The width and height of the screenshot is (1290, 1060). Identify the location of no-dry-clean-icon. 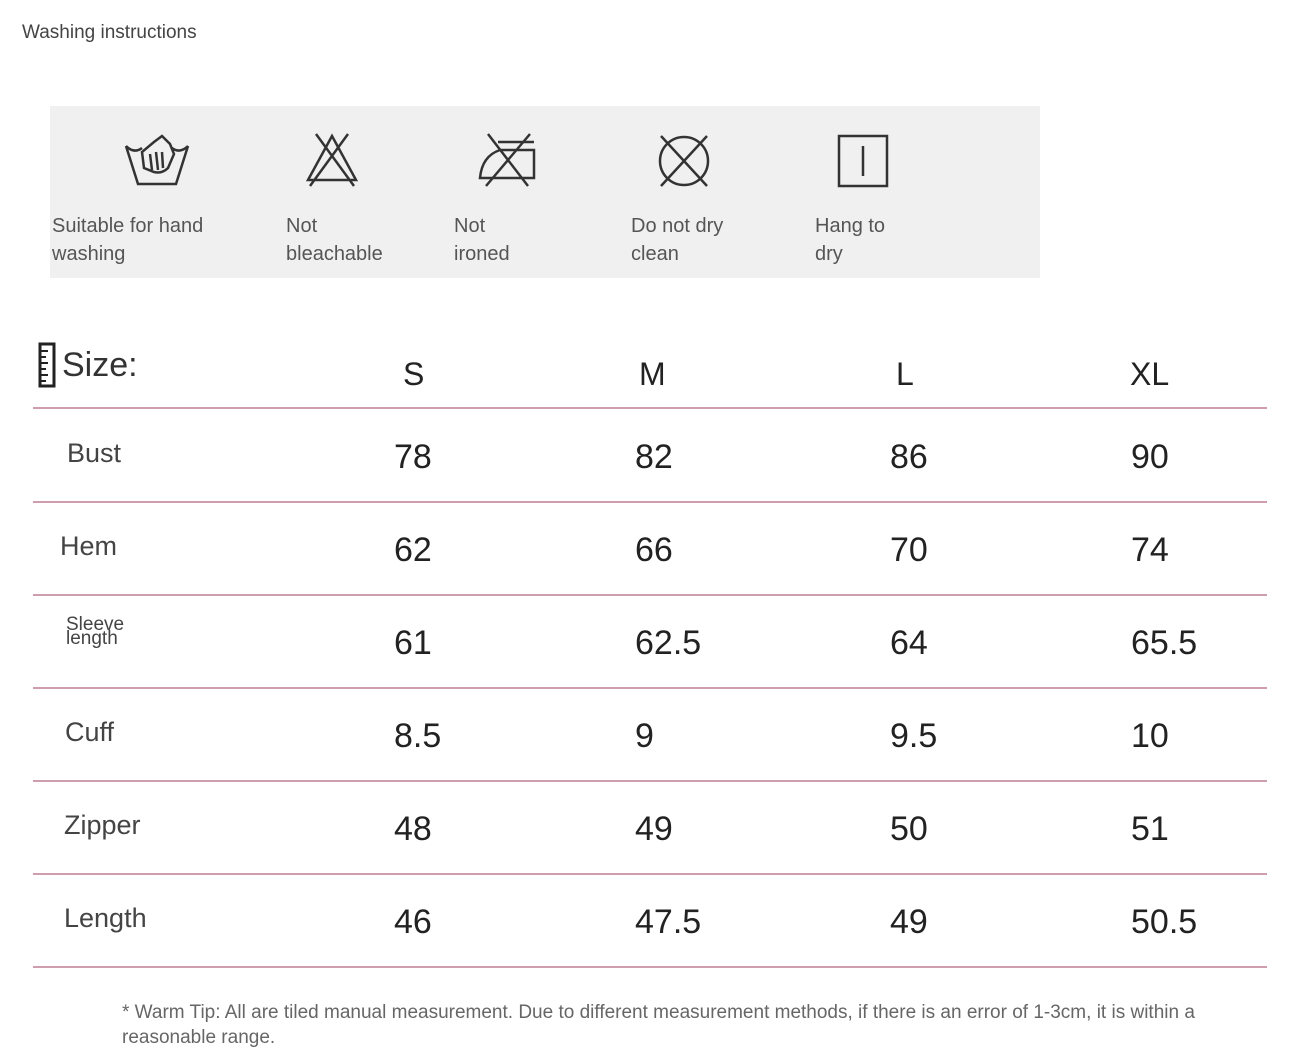
(684, 161).